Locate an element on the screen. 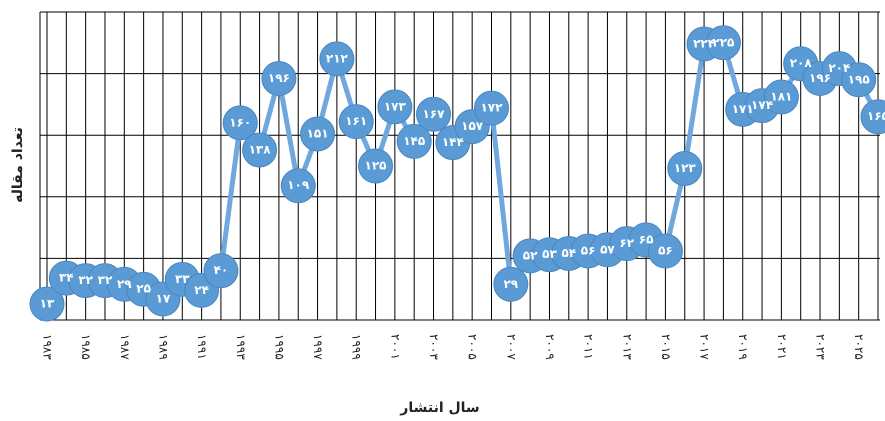 The image size is (885, 421). data-label: ۲۵ is located at coordinates (143, 289).